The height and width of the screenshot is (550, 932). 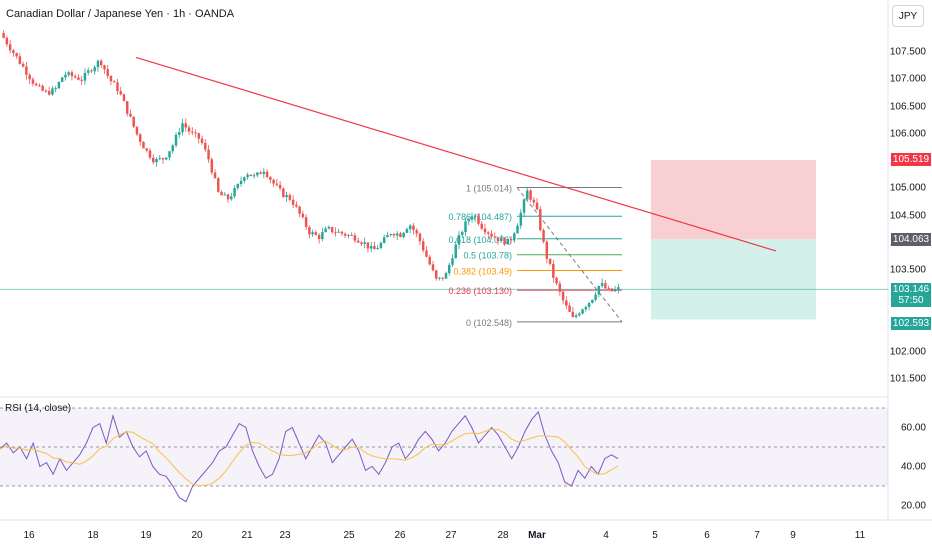 What do you see at coordinates (907, 379) in the screenshot?
I see `price-tick-label: 101.500` at bounding box center [907, 379].